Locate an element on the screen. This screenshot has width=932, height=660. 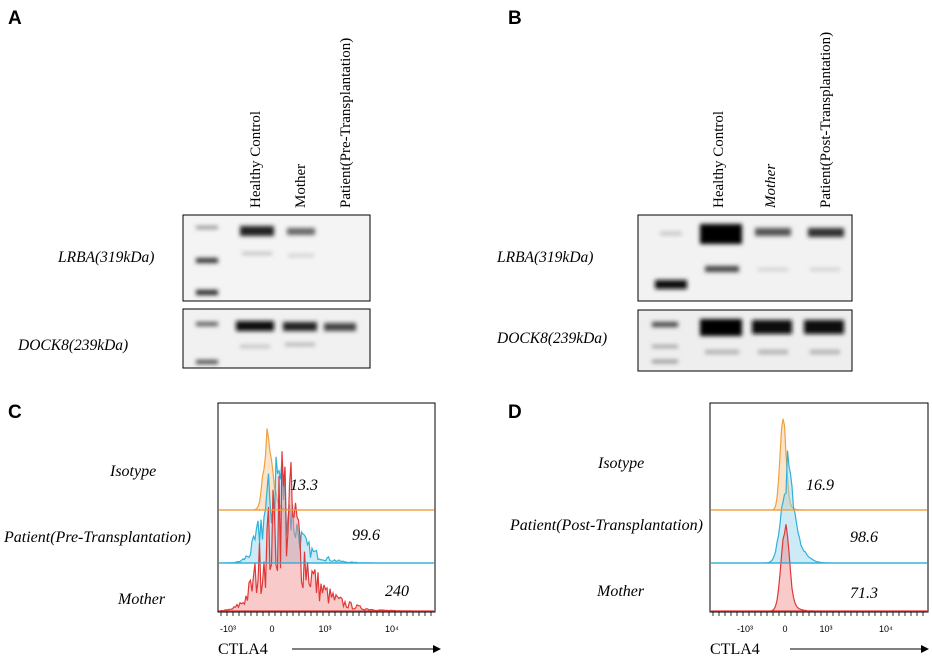
panel-label: B is located at coordinates (515, 18).